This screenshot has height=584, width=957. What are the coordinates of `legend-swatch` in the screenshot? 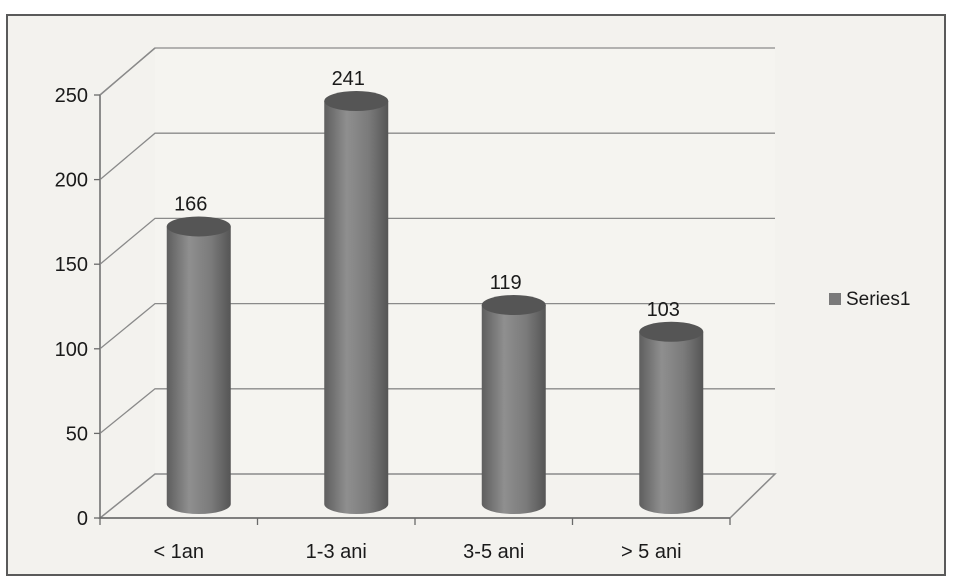 It's located at (835, 299).